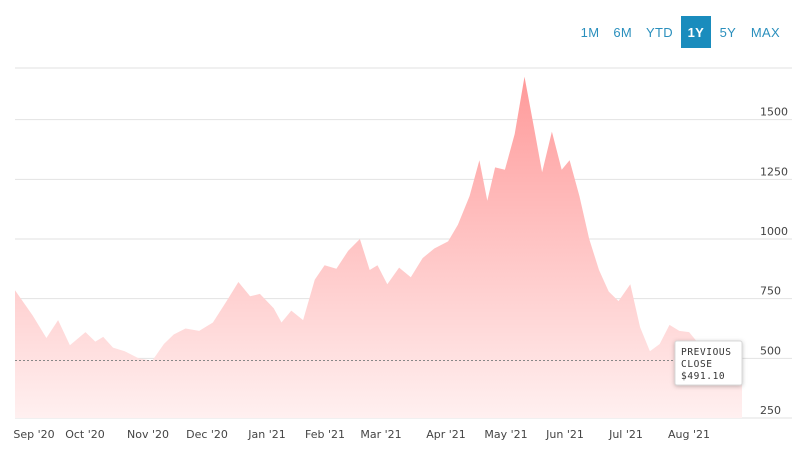 Image resolution: width=798 pixels, height=456 pixels. I want to click on y-tick-label: 750, so click(770, 291).